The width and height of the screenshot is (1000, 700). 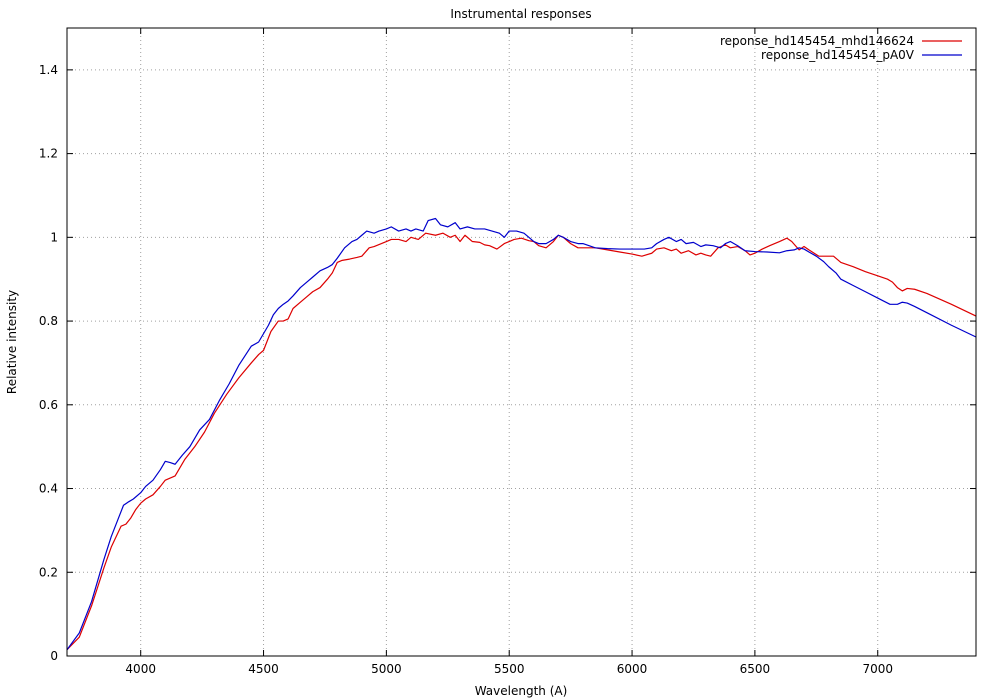 I want to click on x-tick-label-4: 6000, so click(x=632, y=669).